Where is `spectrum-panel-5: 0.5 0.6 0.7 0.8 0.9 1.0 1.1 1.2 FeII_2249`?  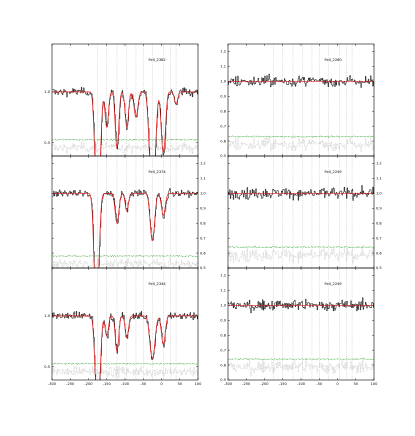
spectrum-panel-5: 0.5 0.6 0.7 0.8 0.9 1.0 1.1 1.2 FeII_2249 is located at coordinates (304, 212).